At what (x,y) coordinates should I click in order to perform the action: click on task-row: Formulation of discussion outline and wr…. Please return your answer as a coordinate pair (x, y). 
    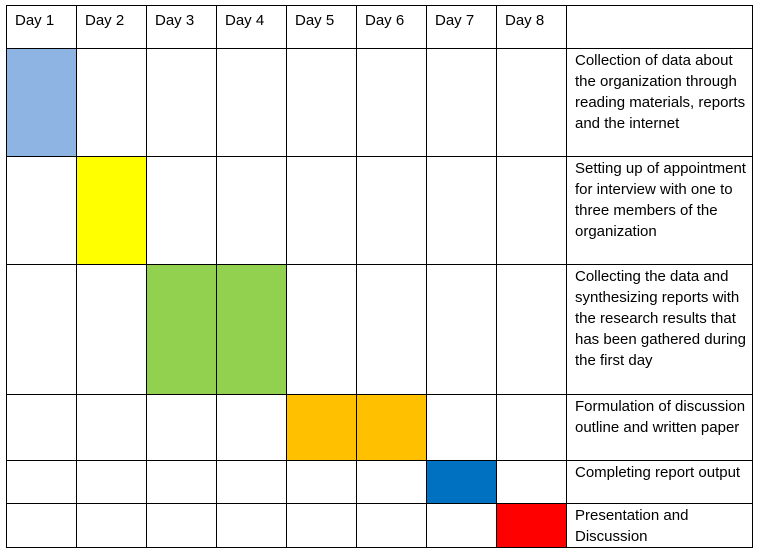
    Looking at the image, I should click on (379, 427).